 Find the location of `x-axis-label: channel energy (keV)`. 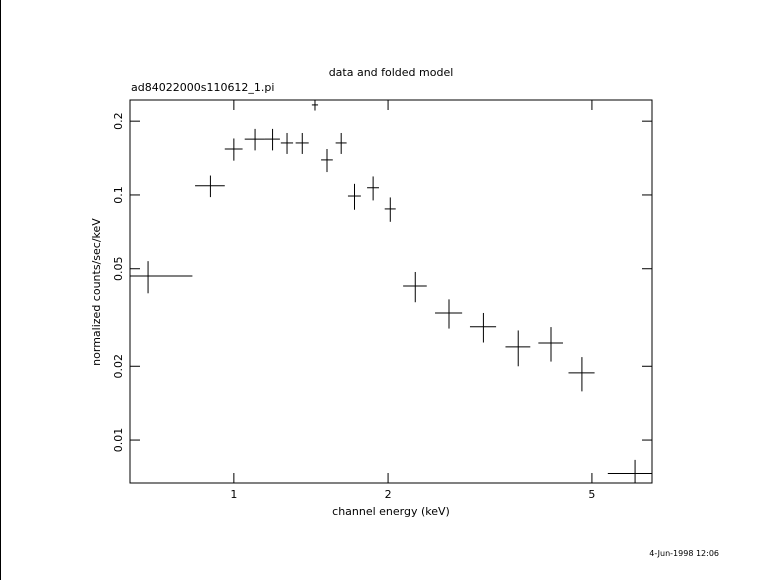

x-axis-label: channel energy (keV) is located at coordinates (391, 511).